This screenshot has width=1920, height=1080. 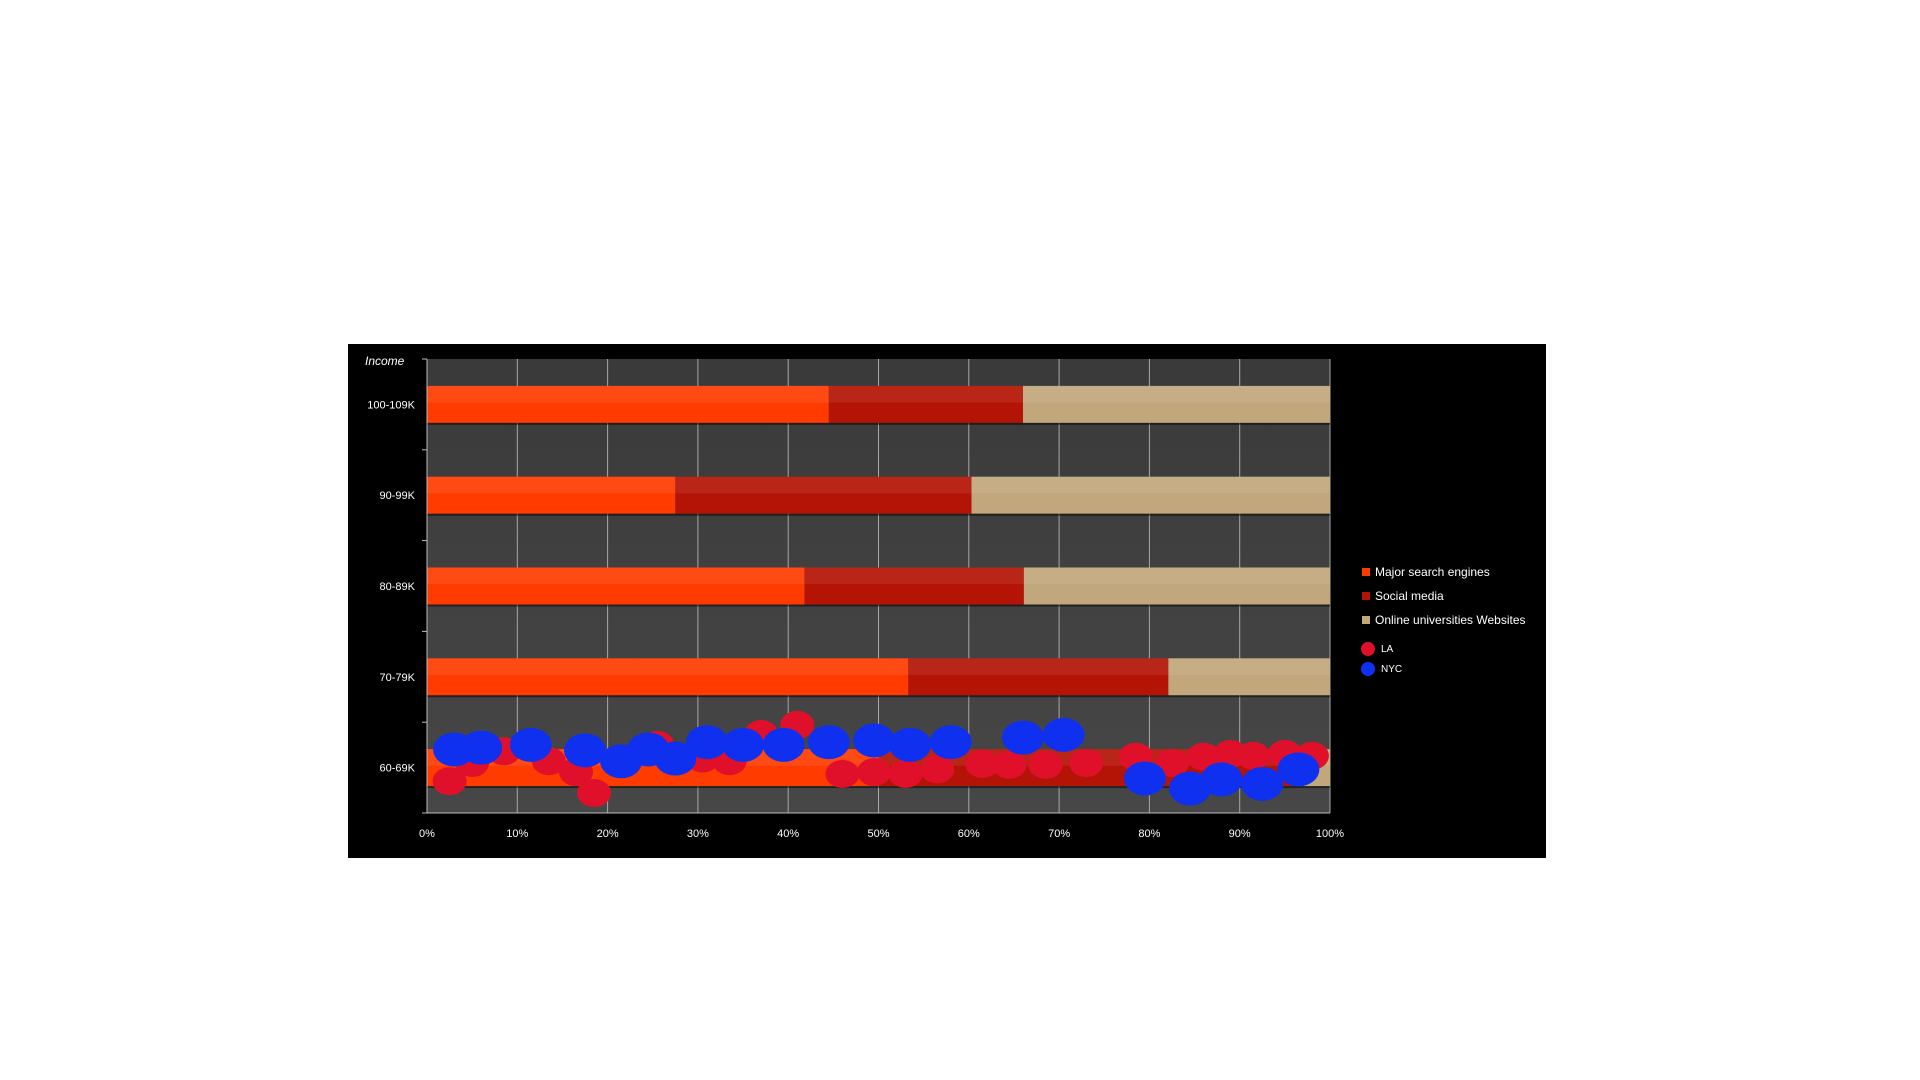 I want to click on y-tick-label: 100-109K, so click(x=391, y=405).